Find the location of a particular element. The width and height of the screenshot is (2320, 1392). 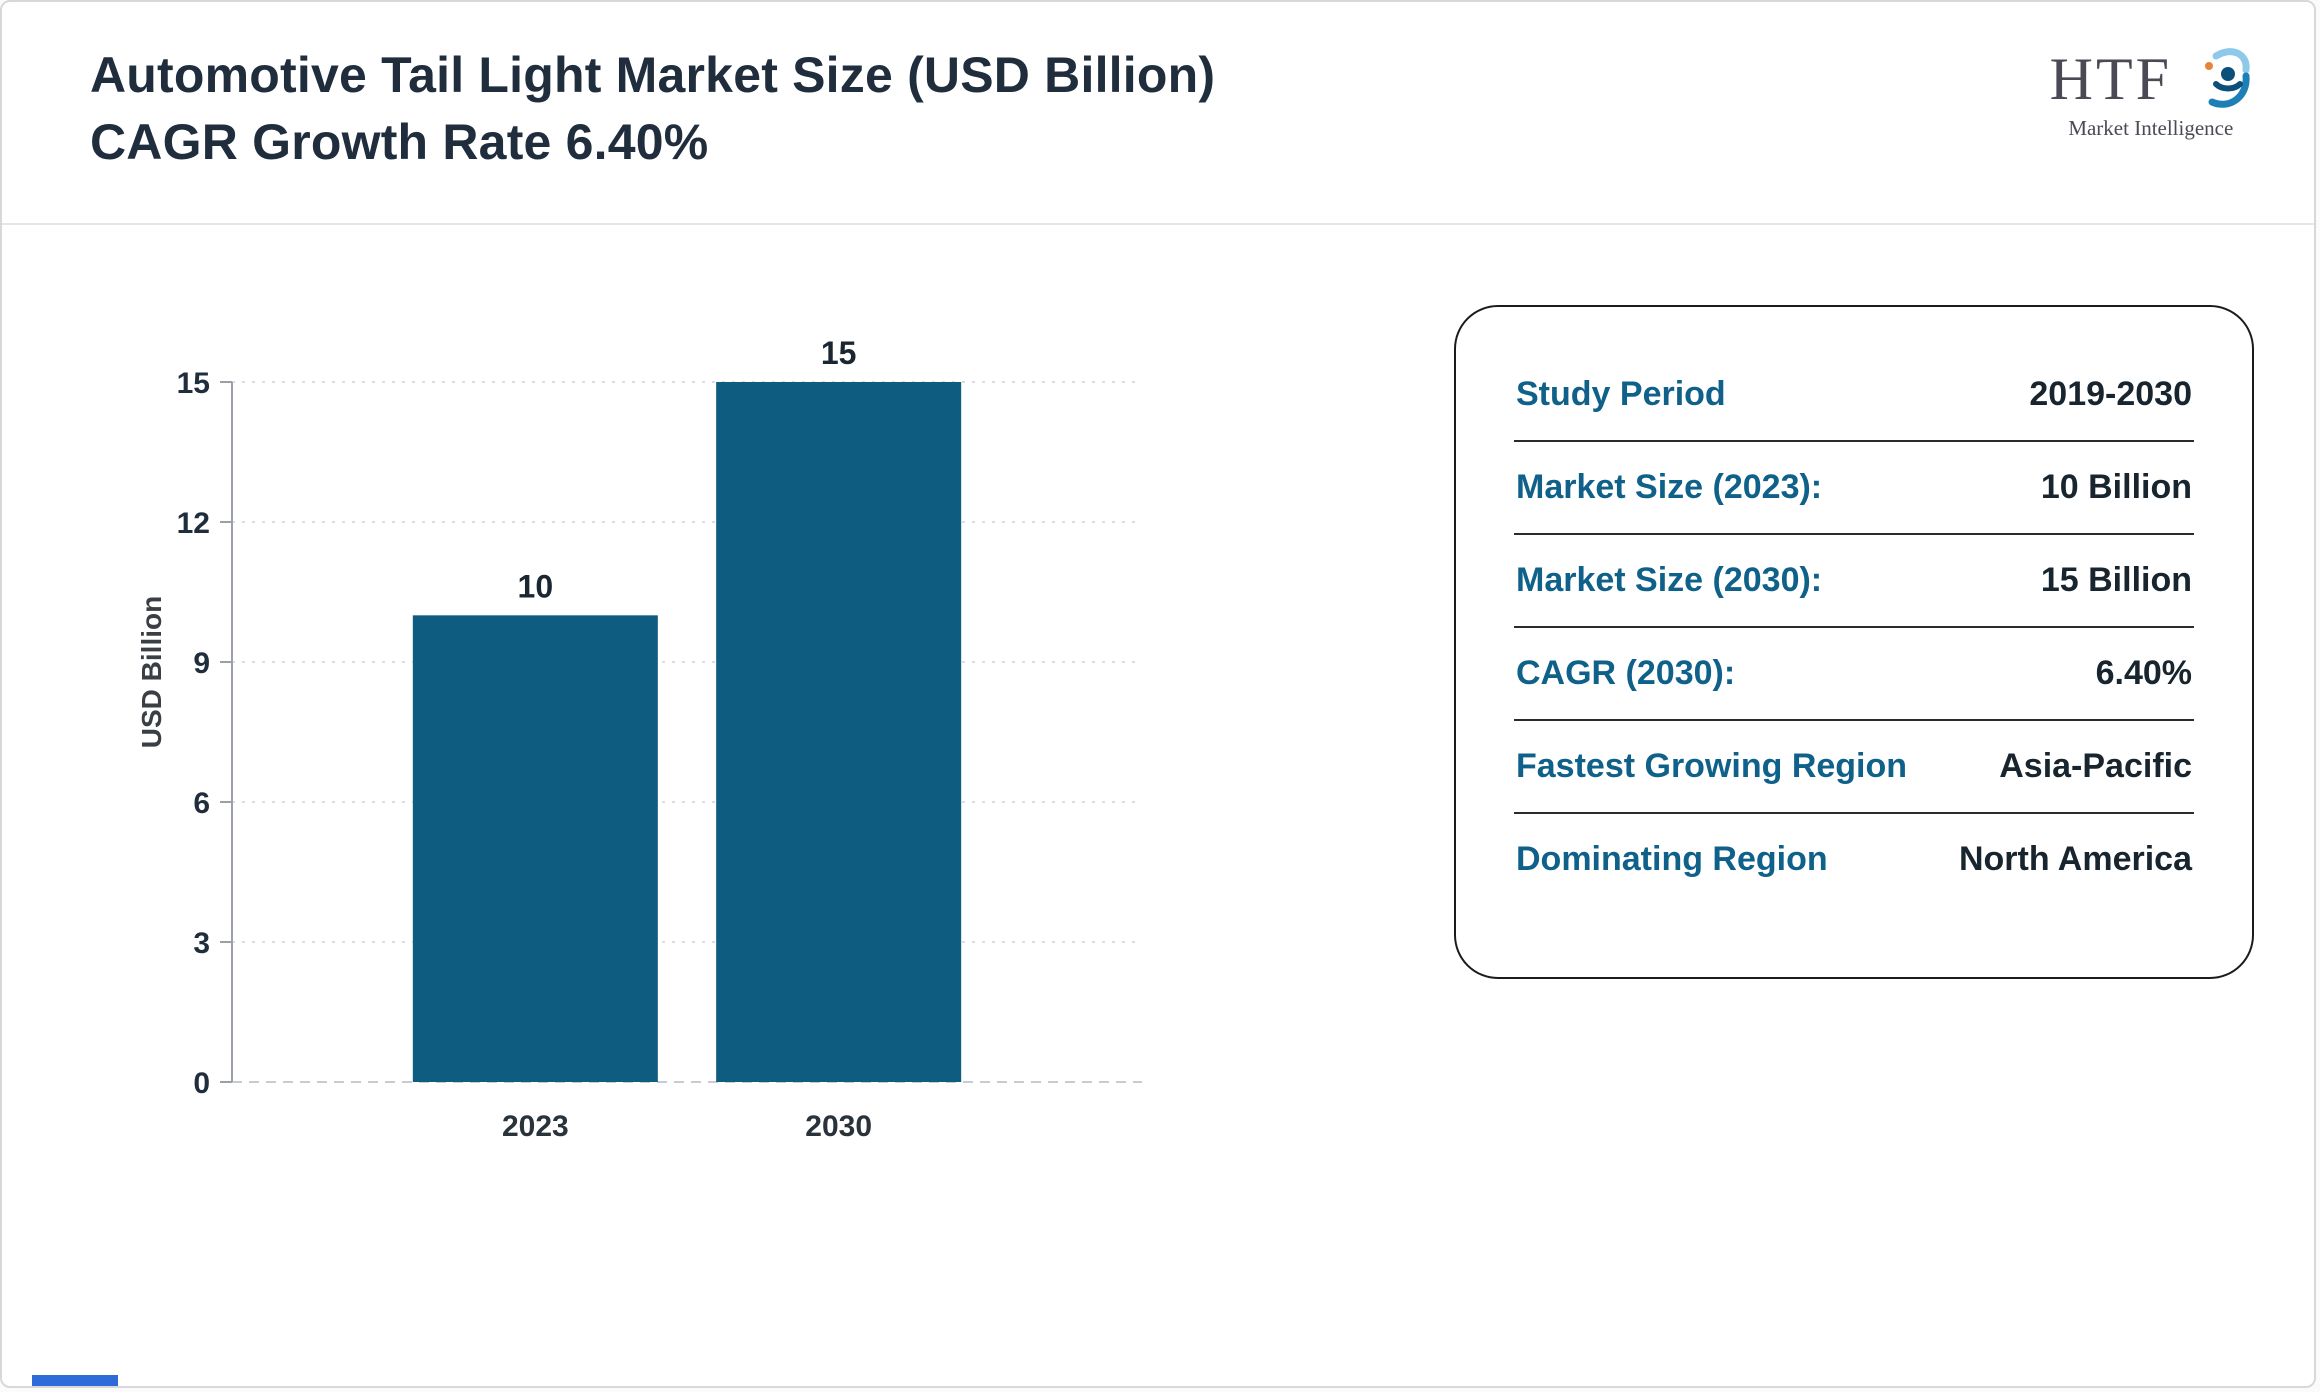

fact-row-dominating-region: Dominating Region North America is located at coordinates (1854, 859).